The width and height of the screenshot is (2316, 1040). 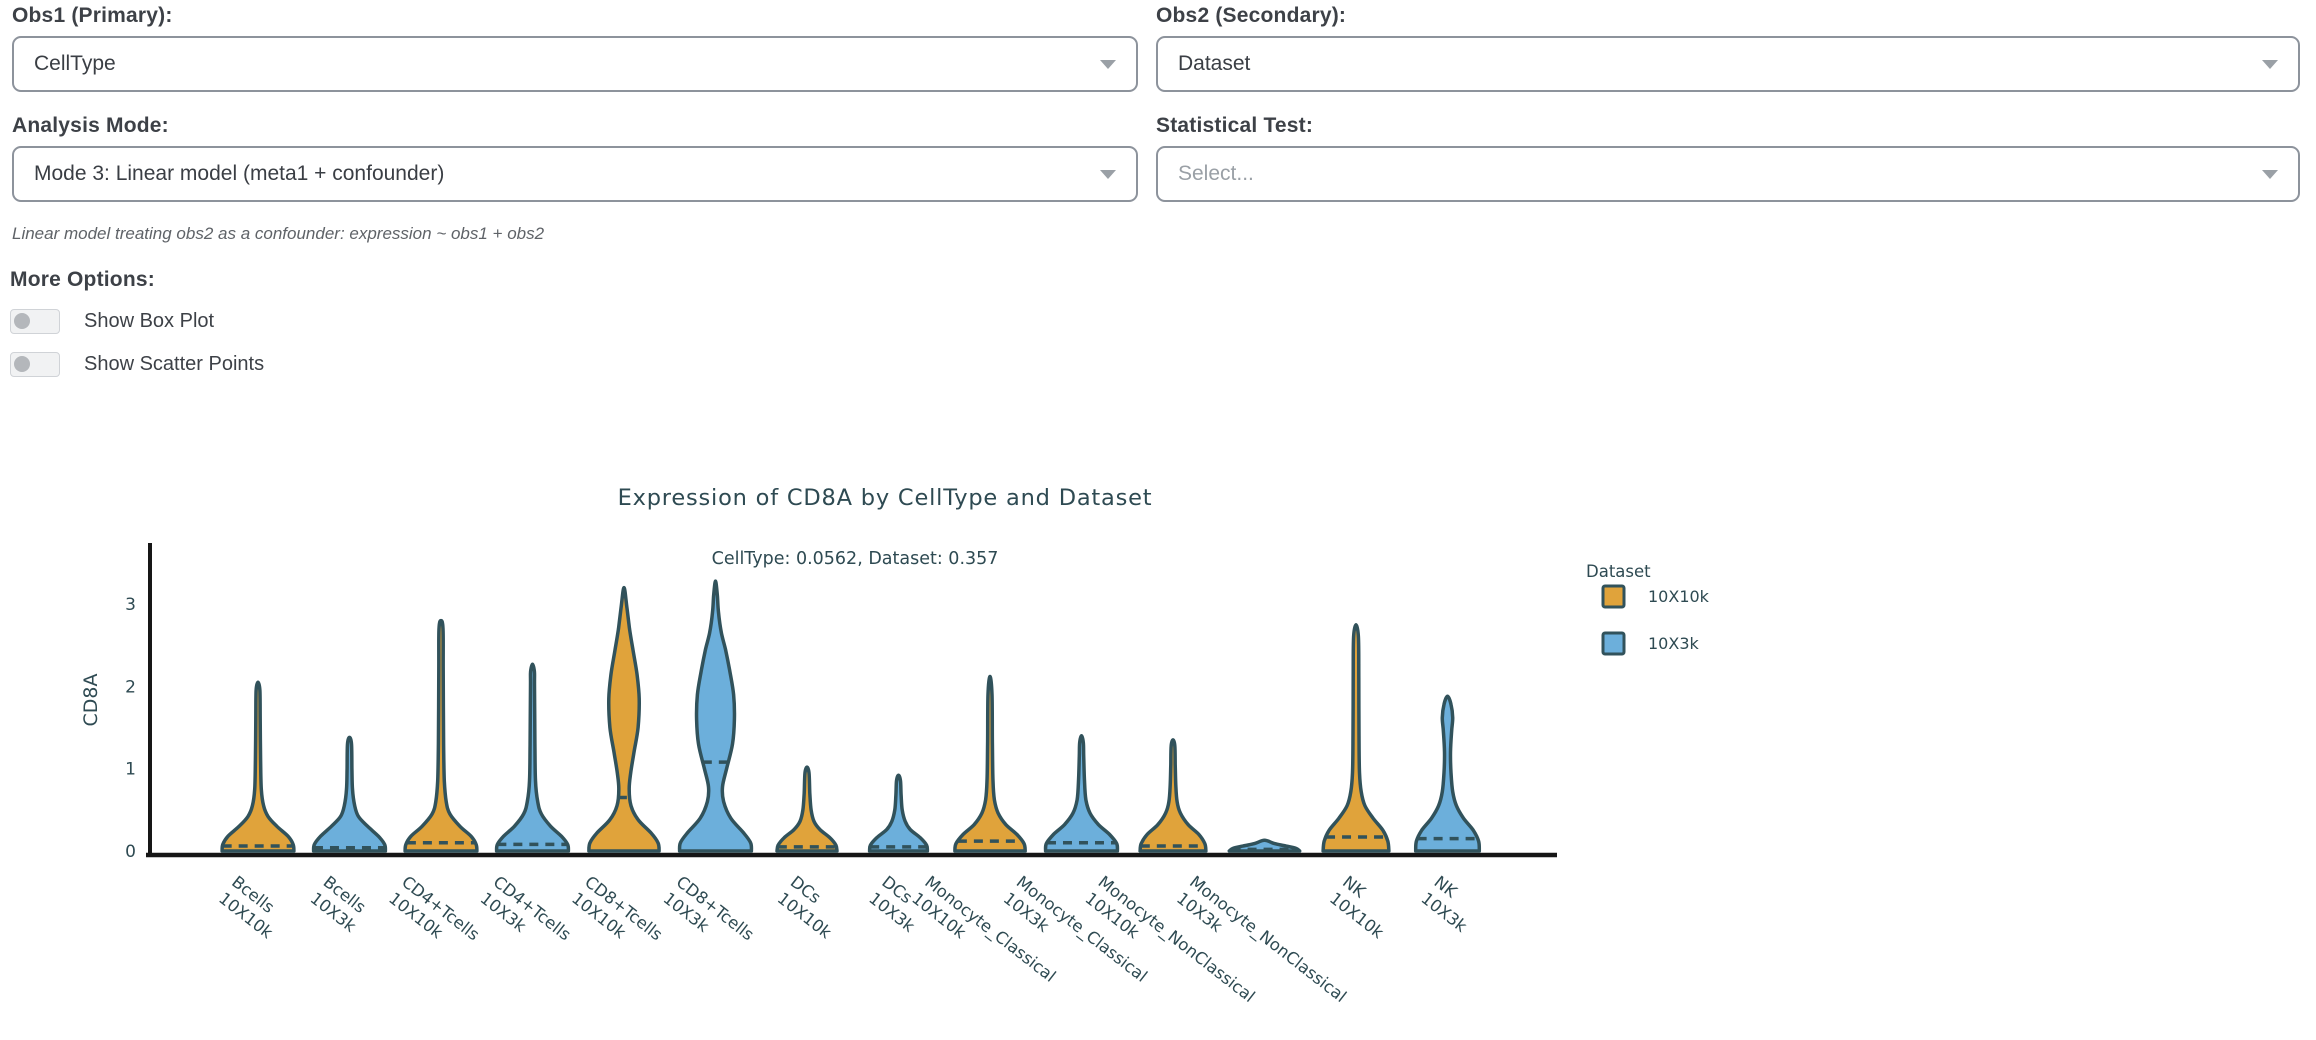 What do you see at coordinates (1214, 63) in the screenshot?
I see `obs2-selected-value: Dataset` at bounding box center [1214, 63].